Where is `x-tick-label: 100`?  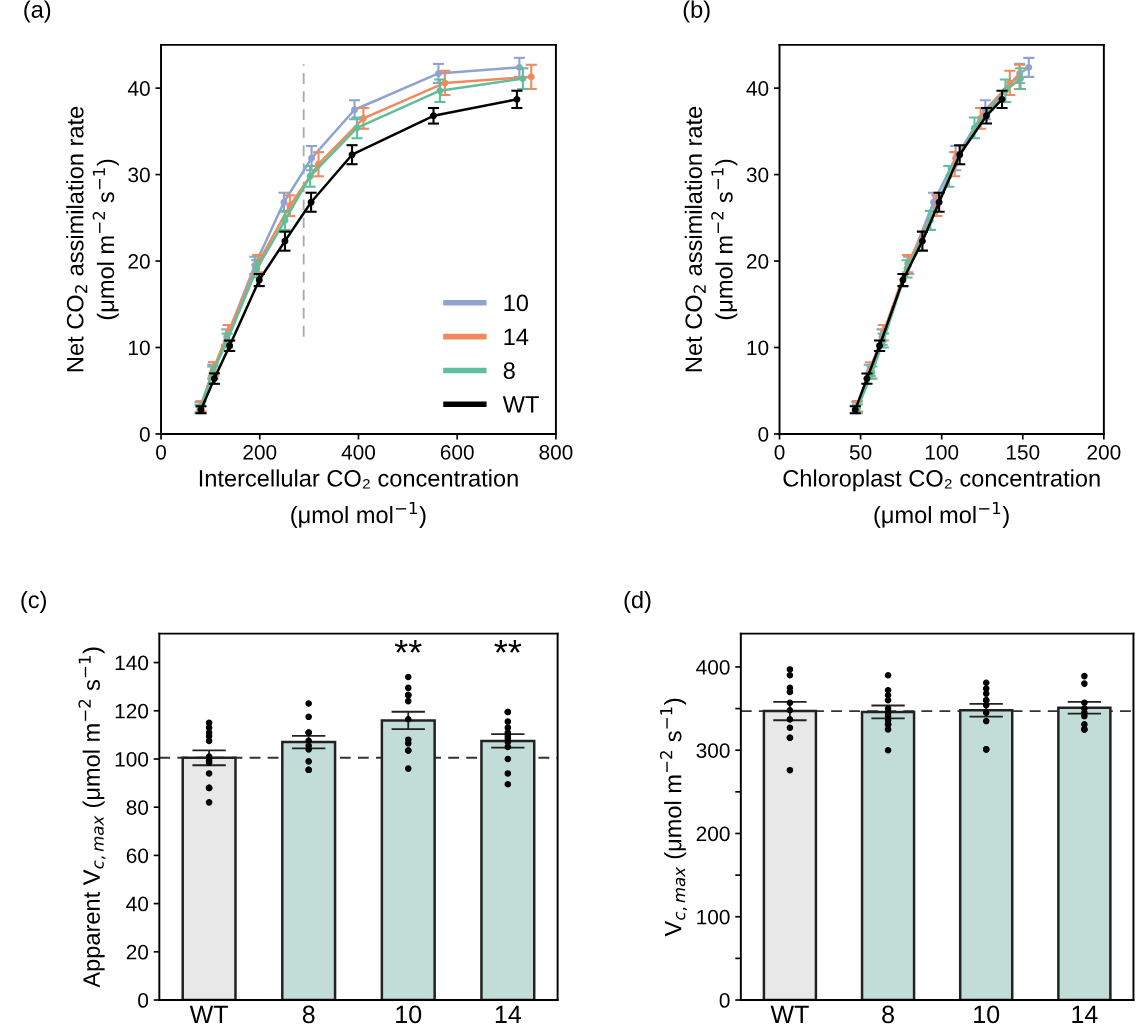
x-tick-label: 100 is located at coordinates (942, 452).